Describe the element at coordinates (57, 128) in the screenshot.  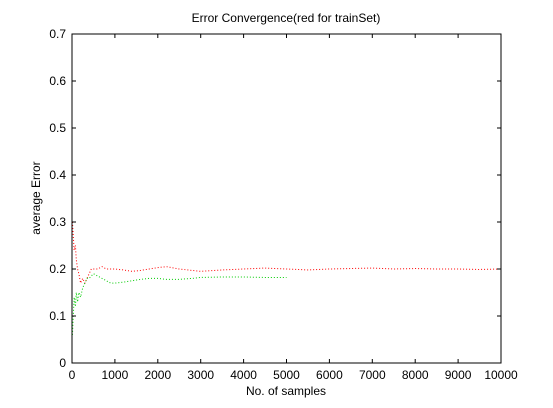
I see `y-tick-label: 0.5` at that location.